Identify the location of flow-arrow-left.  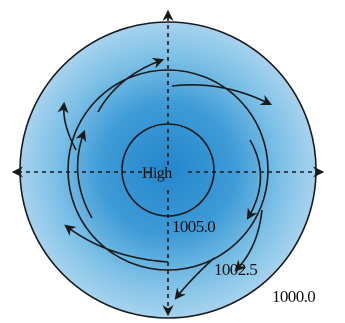
(84, 174).